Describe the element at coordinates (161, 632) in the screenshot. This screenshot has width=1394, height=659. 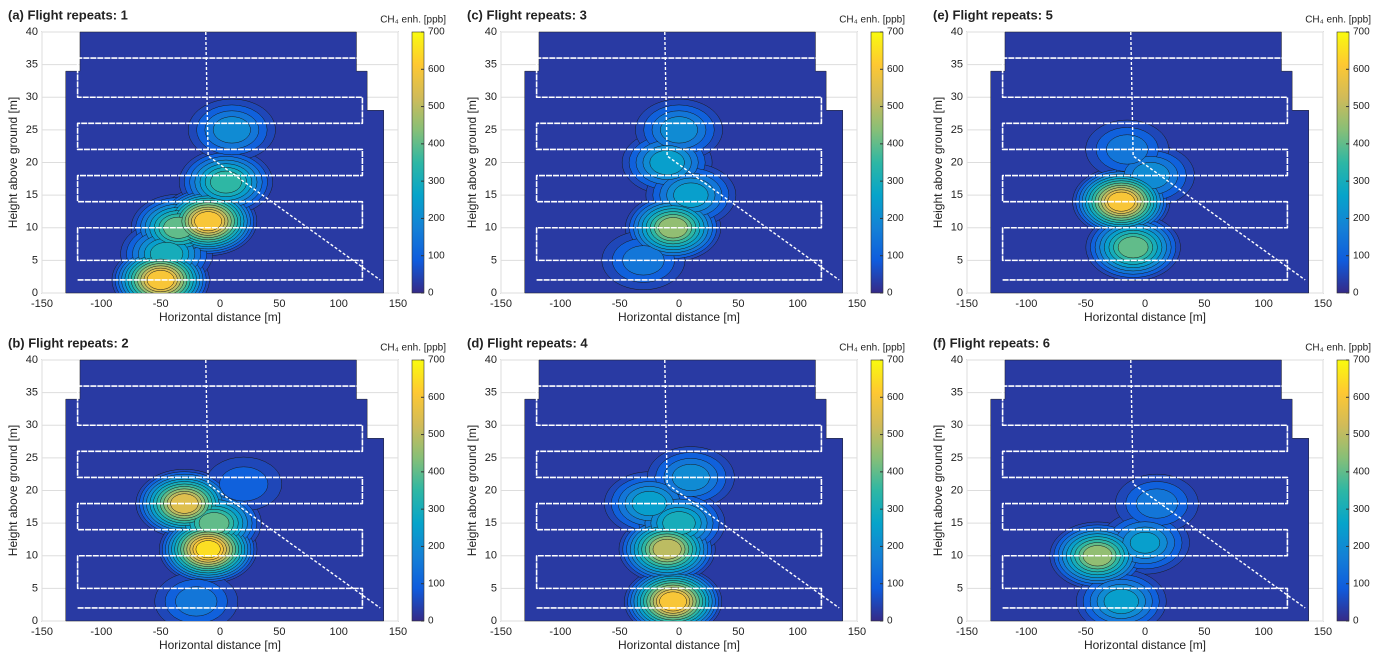
I see `x-tick-label: -50` at that location.